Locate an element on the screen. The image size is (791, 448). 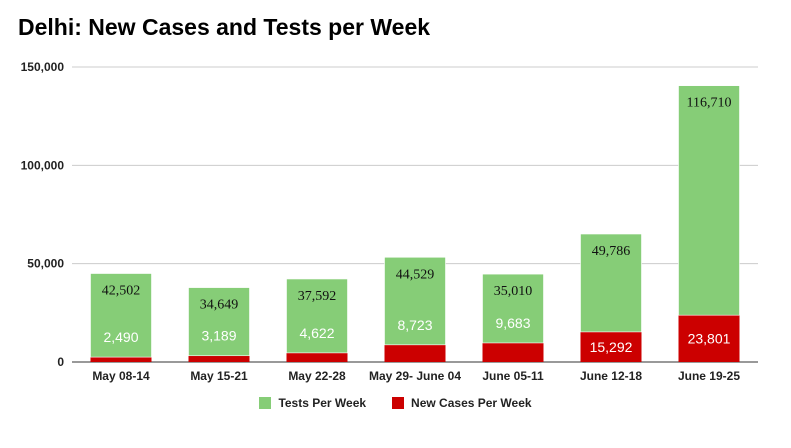
x-tick-label: May 15-21 is located at coordinates (219, 376).